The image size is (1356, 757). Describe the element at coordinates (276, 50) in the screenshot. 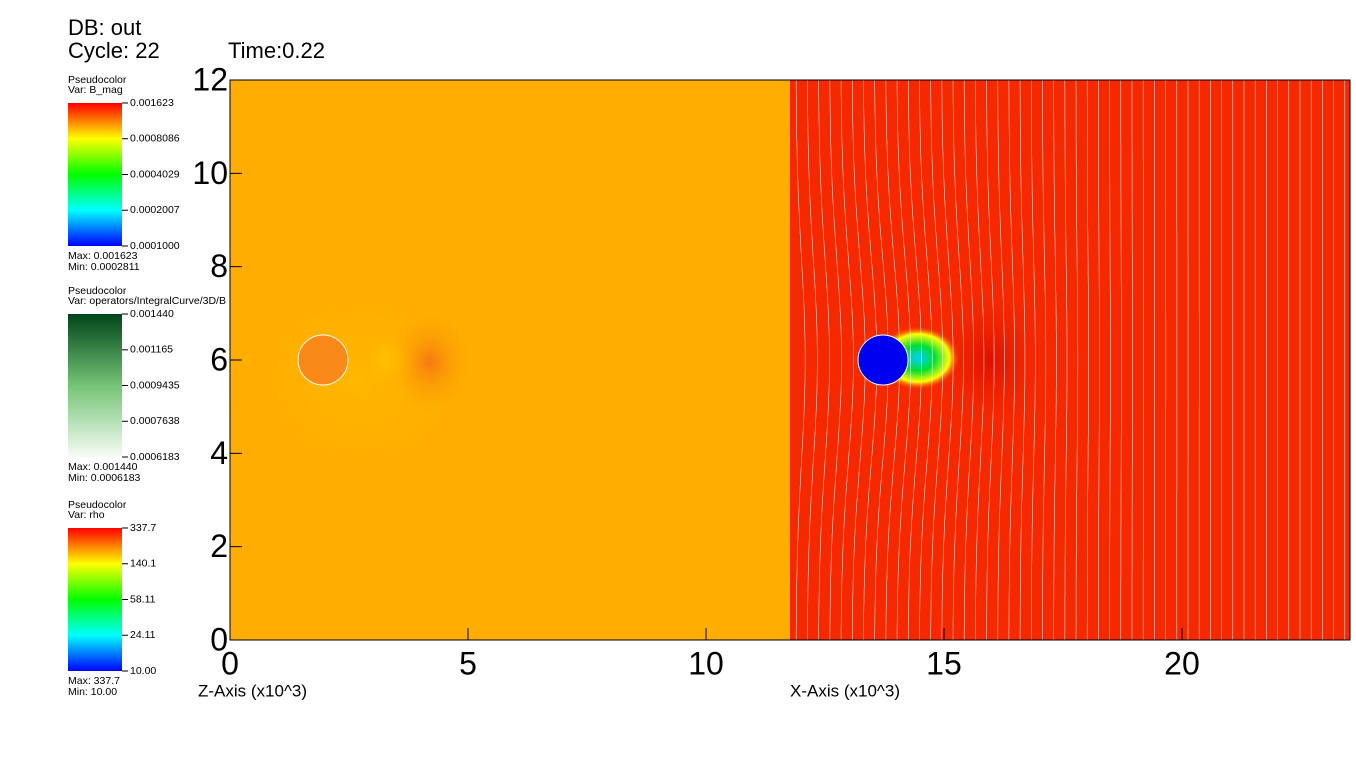

I see `time-label: Time:0.22` at that location.